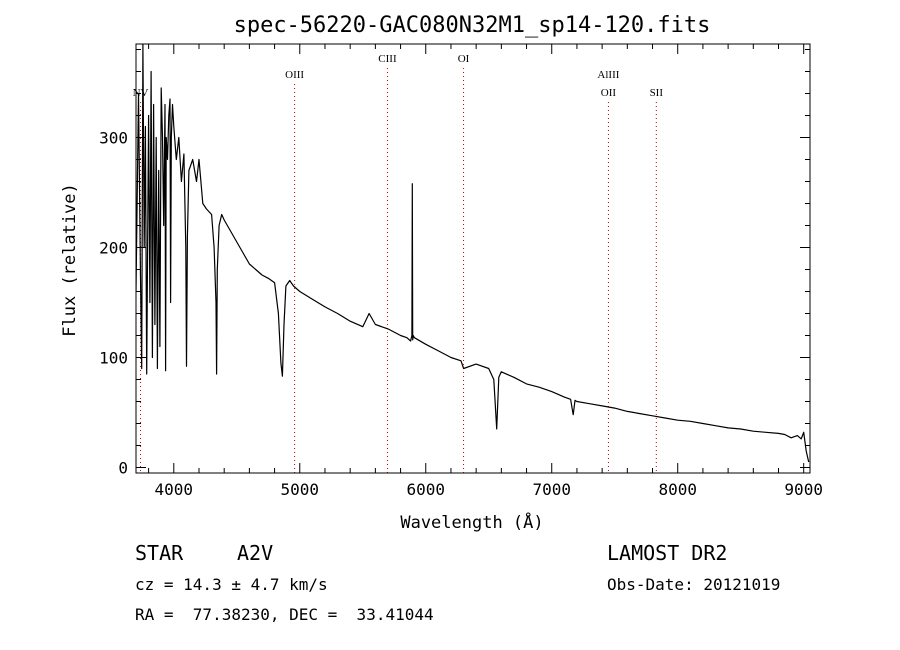 The image size is (900, 650). What do you see at coordinates (159, 553) in the screenshot?
I see `object-class: STAR` at bounding box center [159, 553].